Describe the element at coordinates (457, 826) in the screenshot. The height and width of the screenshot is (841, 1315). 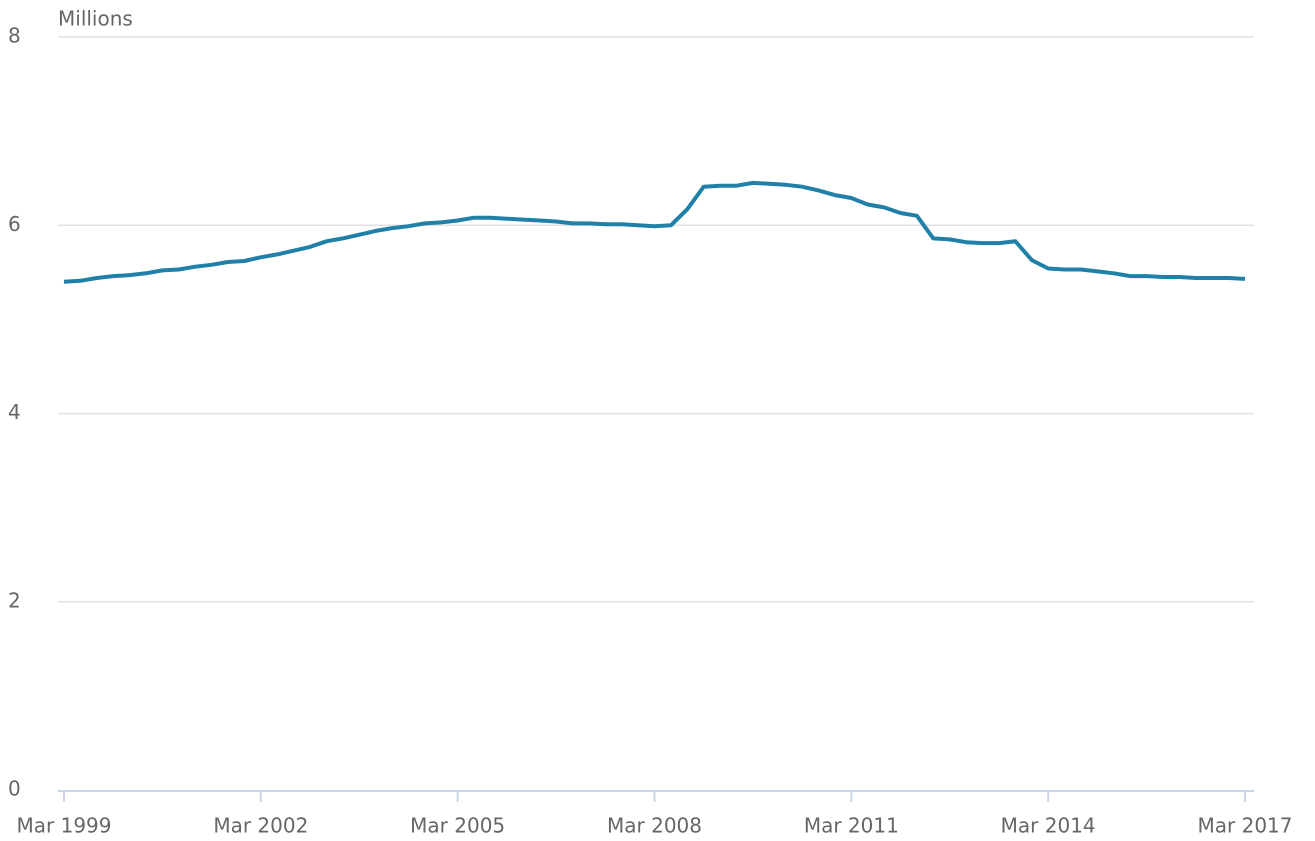
I see `x-tick-label: Mar 2005` at that location.